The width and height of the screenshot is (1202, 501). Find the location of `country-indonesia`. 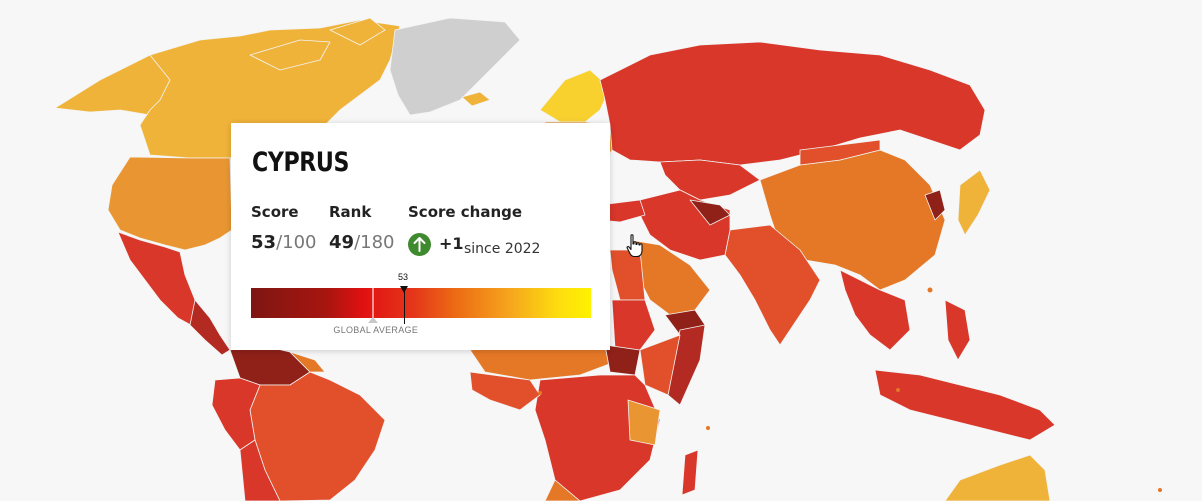

country-indonesia is located at coordinates (965, 405).